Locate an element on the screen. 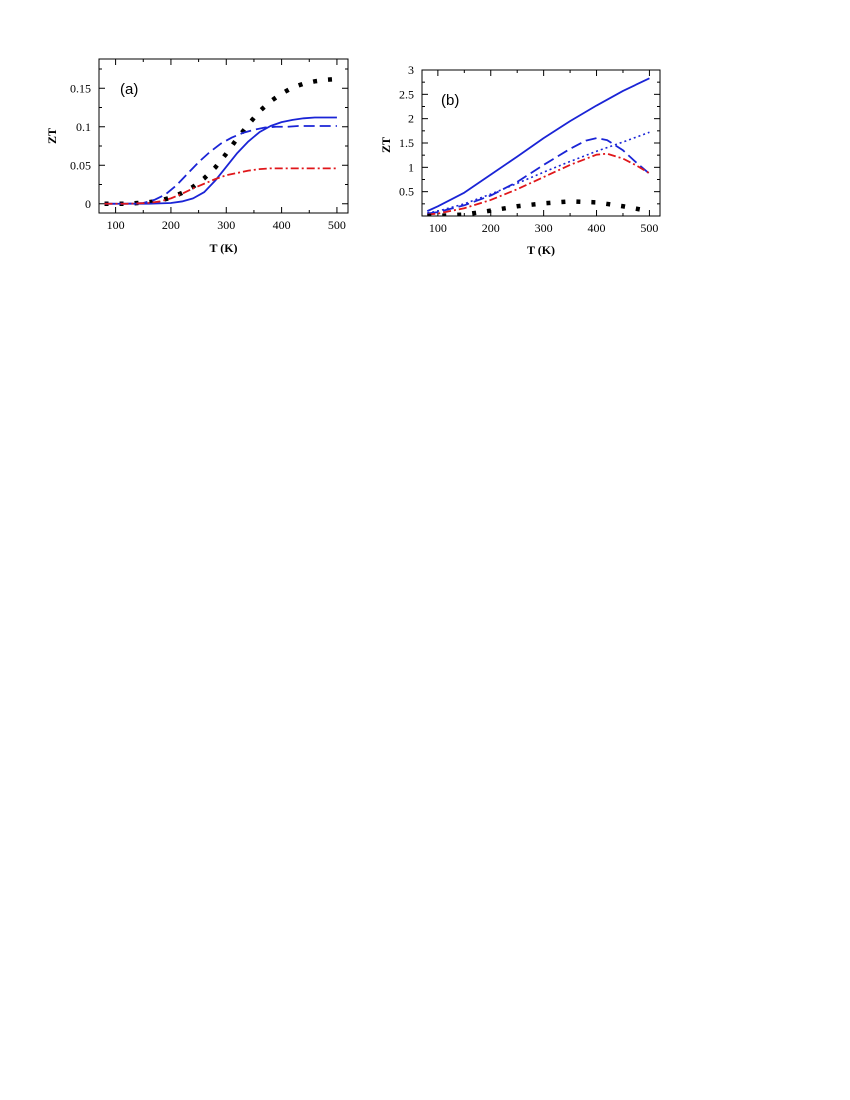  tick-labels: 100 200 300 400 500 0 0.05 0.1 0.15 is located at coordinates (208, 156).